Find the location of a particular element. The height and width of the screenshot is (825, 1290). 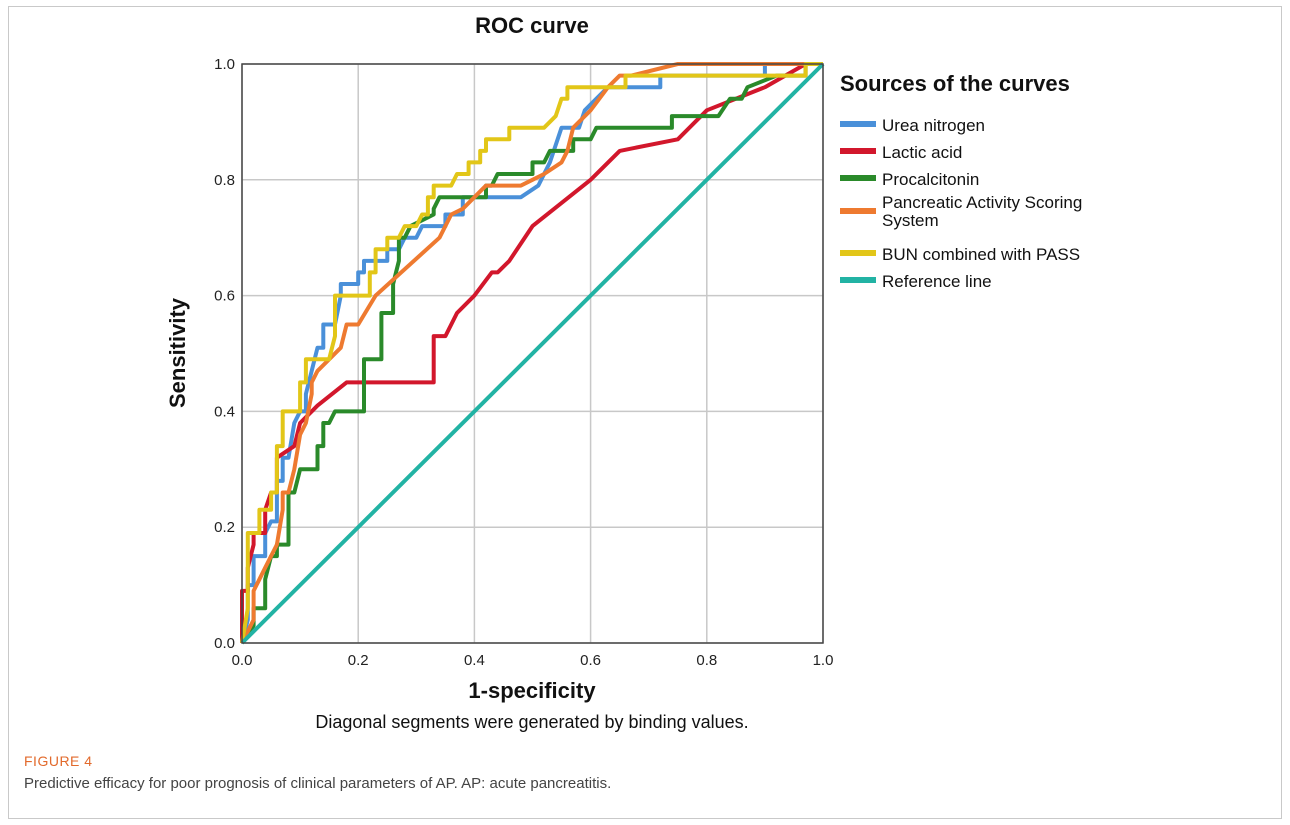

x-axis-title: 1-specificity is located at coordinates (532, 690).